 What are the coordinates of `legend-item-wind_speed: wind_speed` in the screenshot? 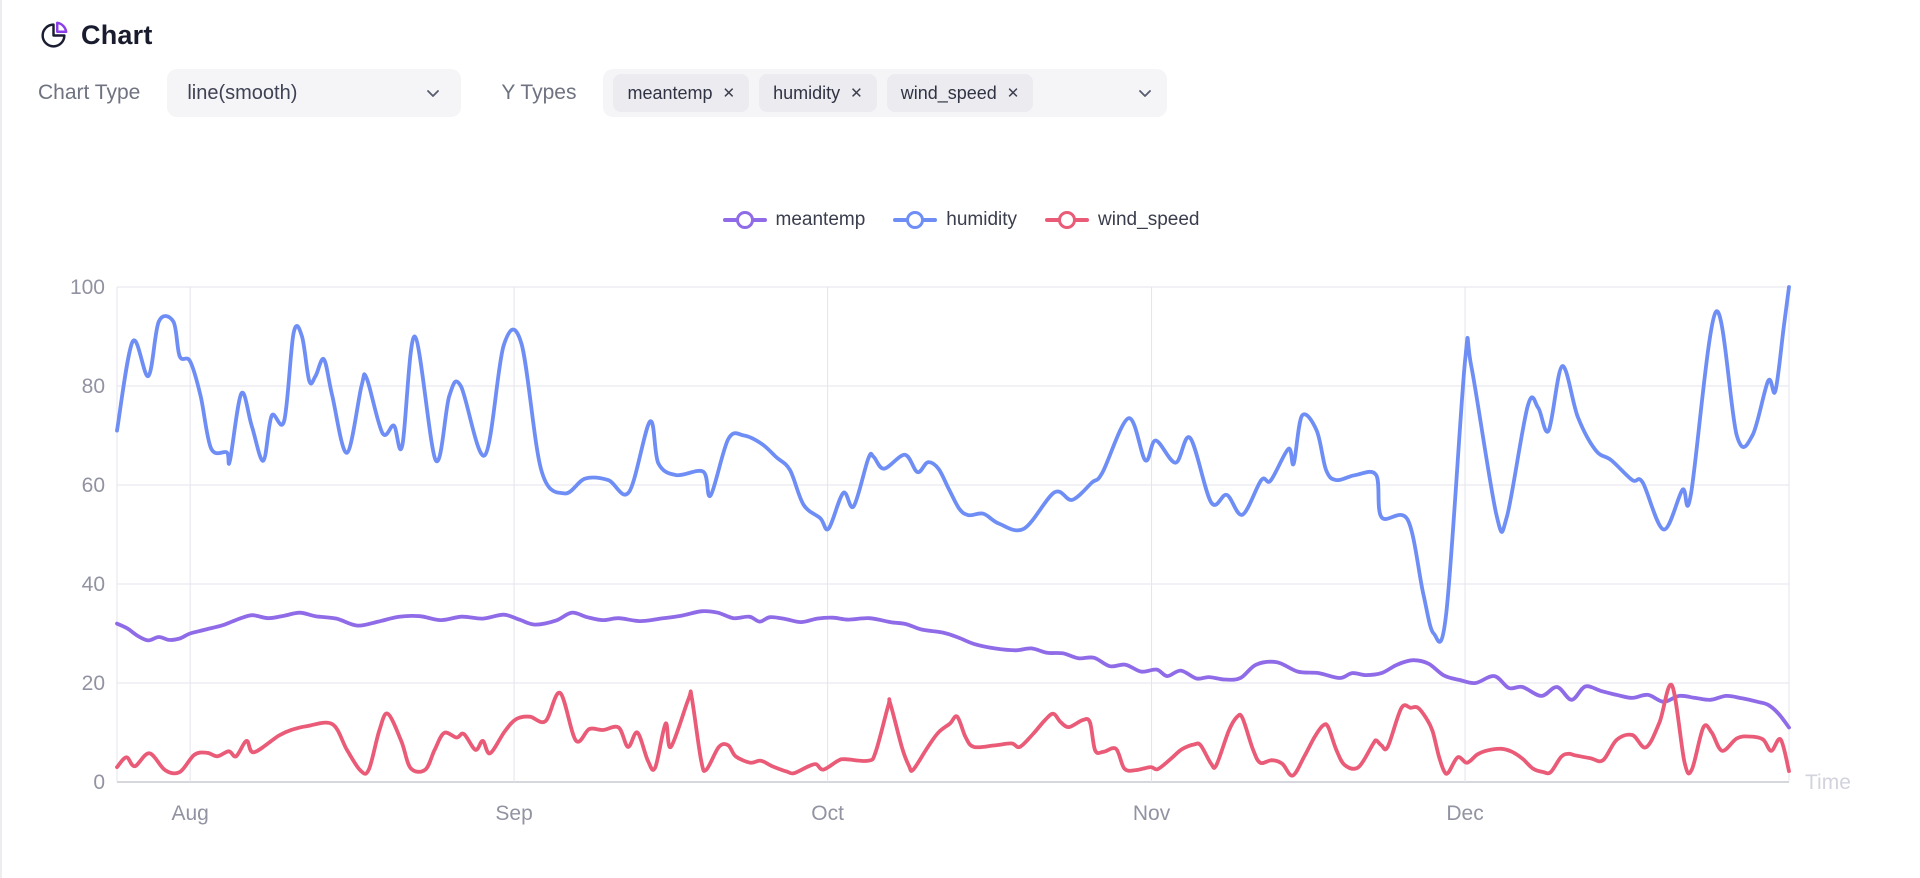 It's located at (1122, 220).